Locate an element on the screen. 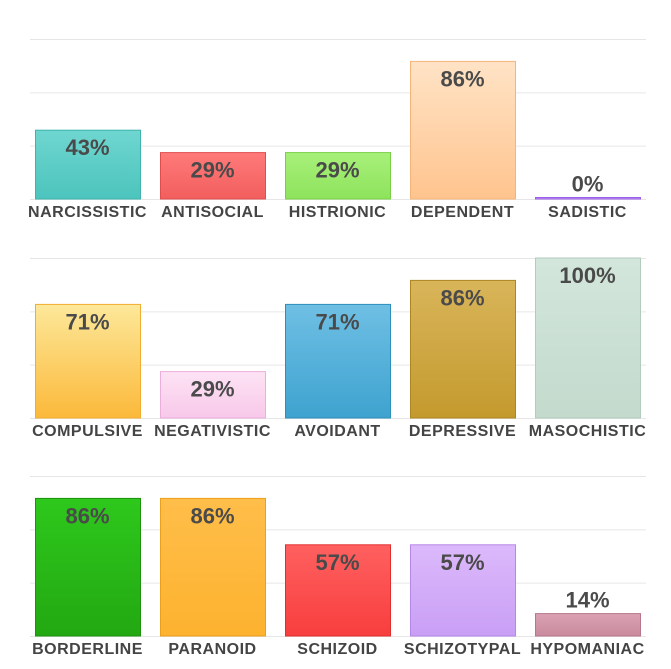  bar-value-label: 14% is located at coordinates (587, 600).